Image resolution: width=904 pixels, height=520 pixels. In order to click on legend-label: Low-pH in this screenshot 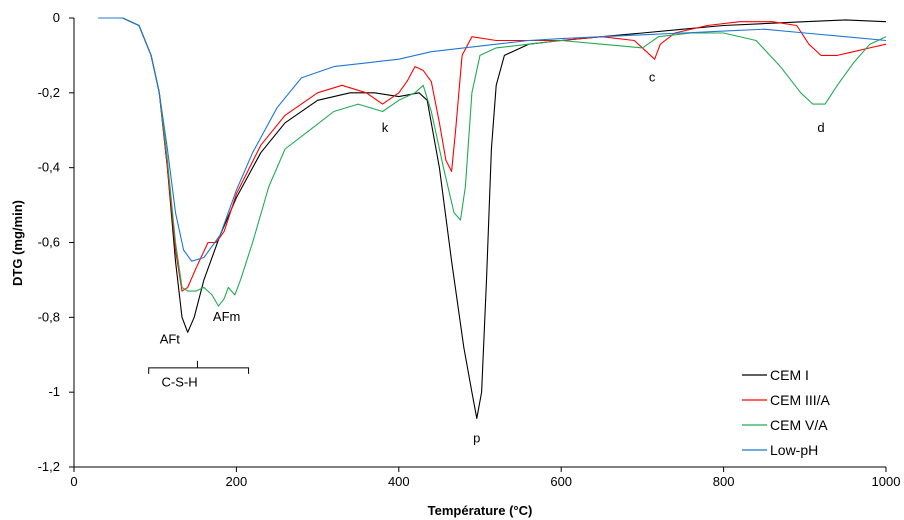, I will do `click(794, 450)`.